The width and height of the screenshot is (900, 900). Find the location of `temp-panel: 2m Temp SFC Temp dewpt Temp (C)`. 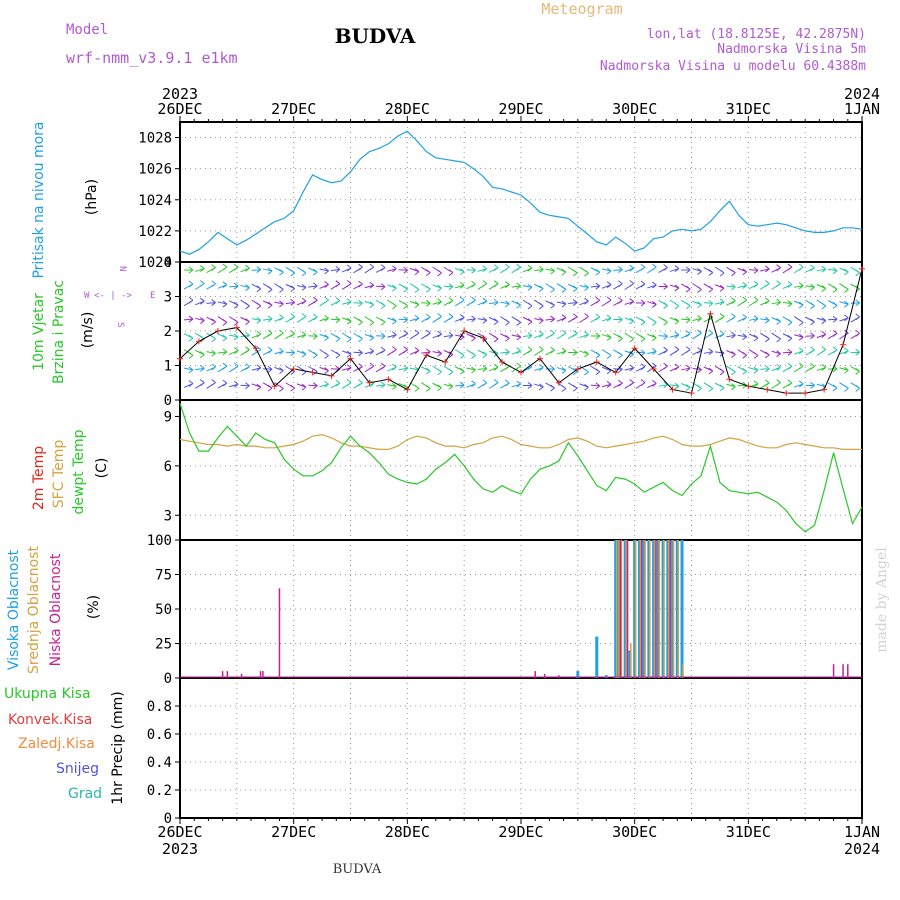

temp-panel: 2m Temp SFC Temp dewpt Temp (C) is located at coordinates (447, 468).